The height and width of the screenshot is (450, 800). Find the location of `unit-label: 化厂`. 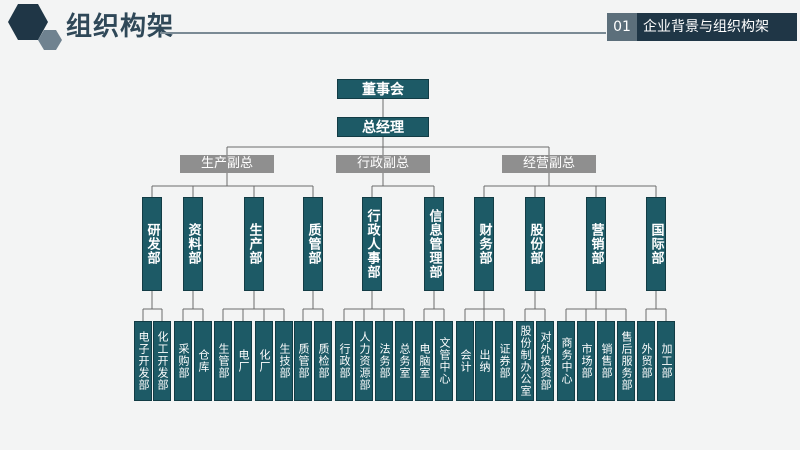

unit-label: 化厂 is located at coordinates (264, 361).